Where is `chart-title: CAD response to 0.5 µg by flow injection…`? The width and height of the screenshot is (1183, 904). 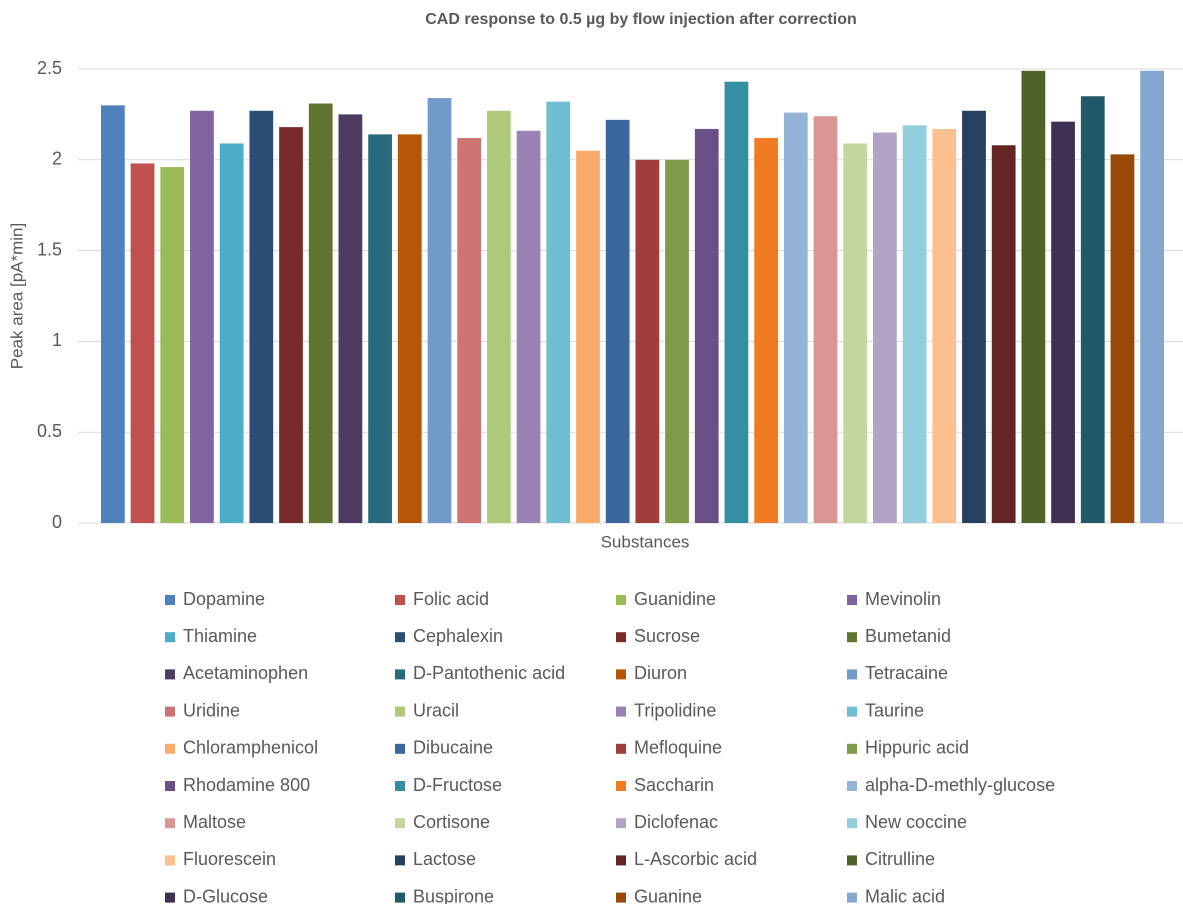 chart-title: CAD response to 0.5 µg by flow injection… is located at coordinates (641, 19).